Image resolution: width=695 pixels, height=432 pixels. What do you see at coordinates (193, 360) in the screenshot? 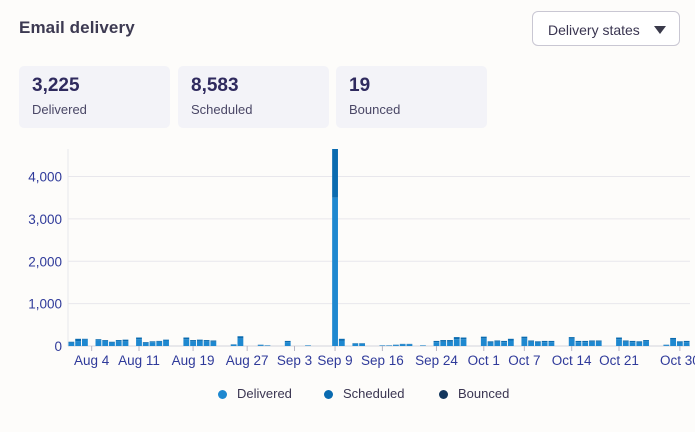
I see `x-tick-label: Aug 19` at bounding box center [193, 360].